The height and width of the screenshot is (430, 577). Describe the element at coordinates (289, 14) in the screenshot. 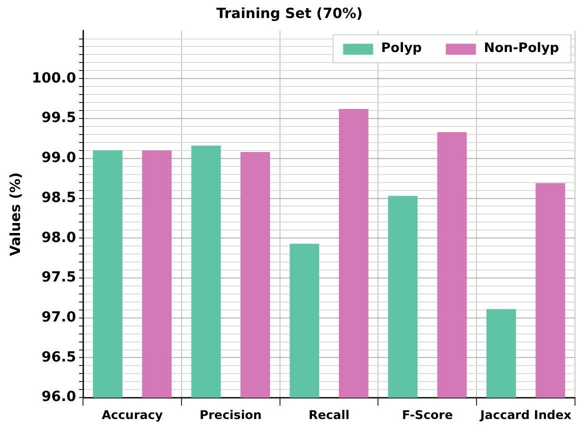

I see `chart-title: Training Set (70%)` at that location.